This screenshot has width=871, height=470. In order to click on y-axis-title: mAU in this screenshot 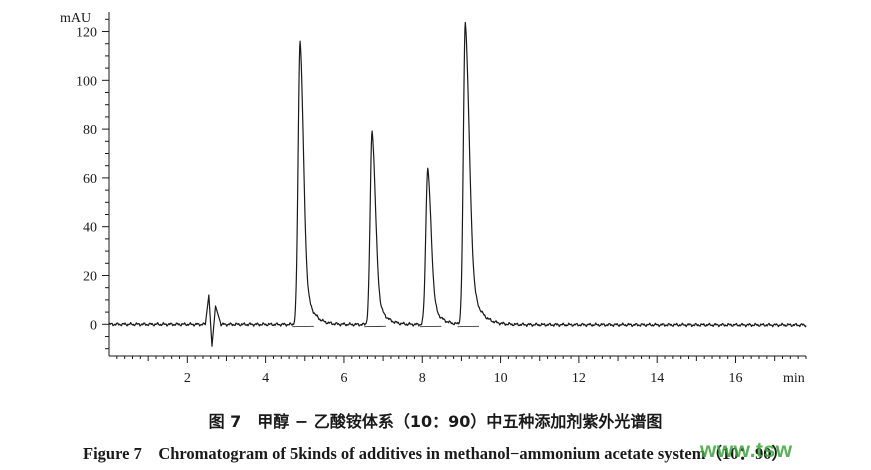, I will do `click(75, 18)`.